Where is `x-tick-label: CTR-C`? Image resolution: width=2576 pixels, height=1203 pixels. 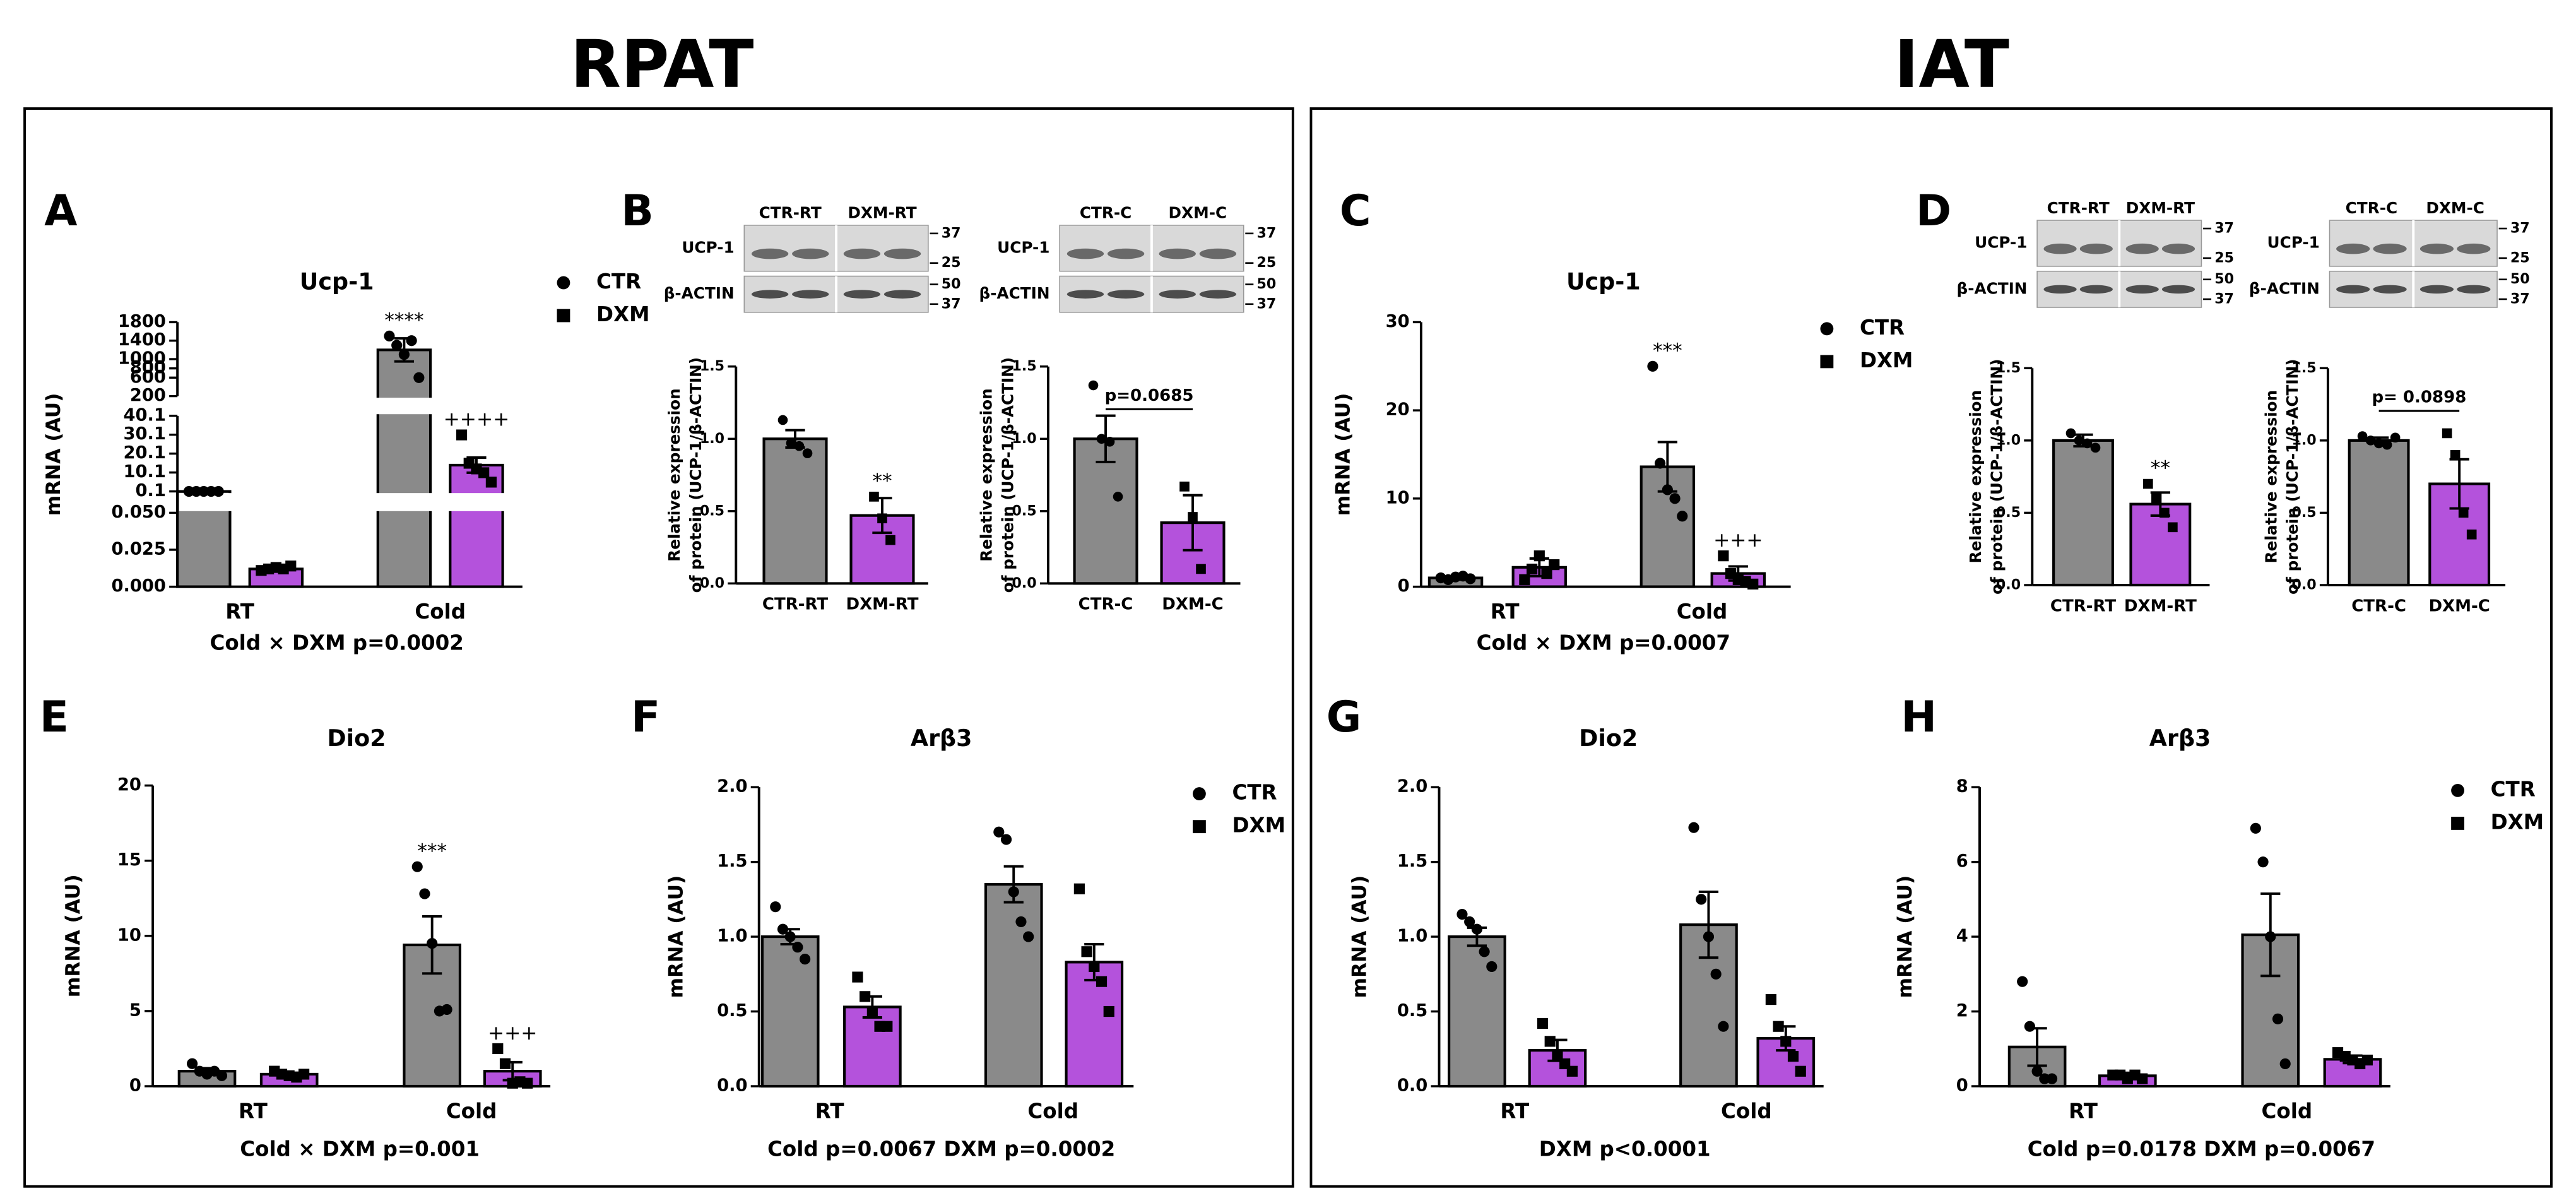 x-tick-label: CTR-C is located at coordinates (1105, 604).